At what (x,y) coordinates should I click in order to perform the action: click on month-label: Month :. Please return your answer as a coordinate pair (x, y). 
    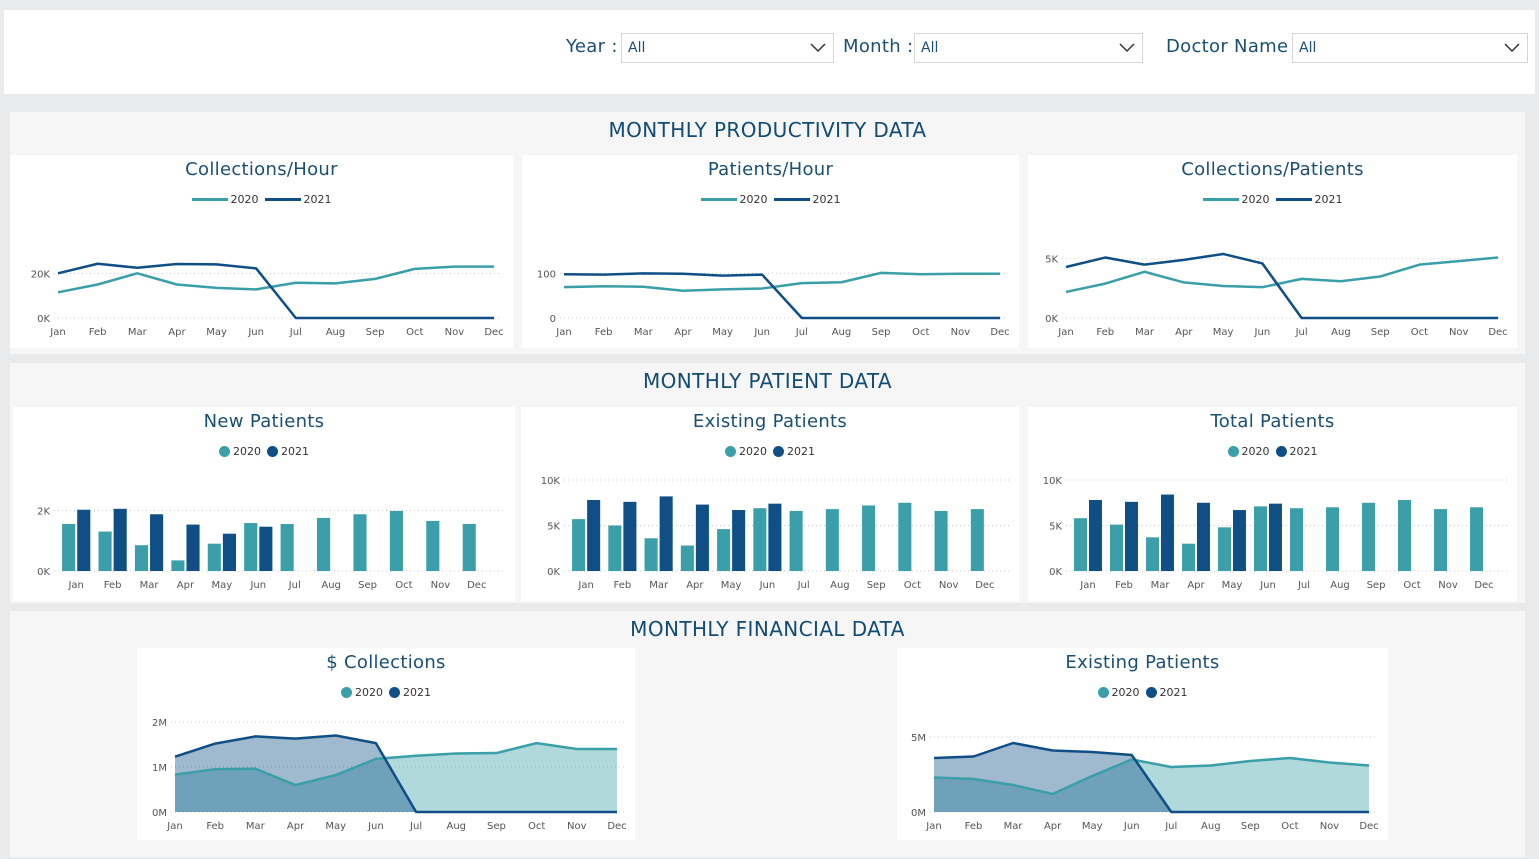
    Looking at the image, I should click on (878, 46).